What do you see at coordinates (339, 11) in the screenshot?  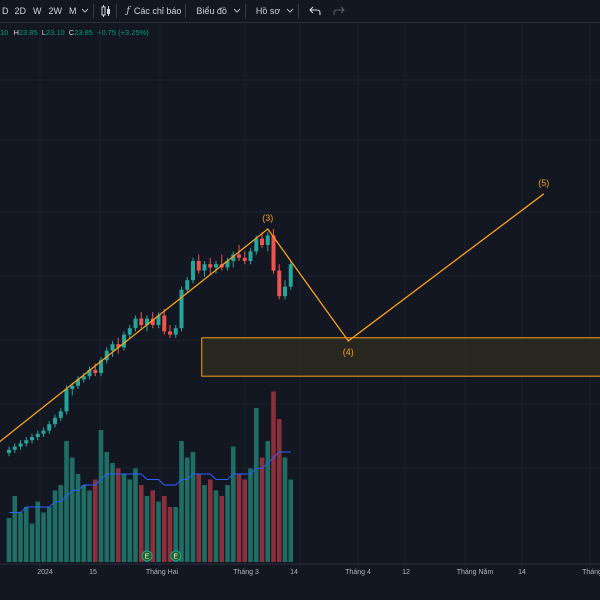 I see `redo-icon` at bounding box center [339, 11].